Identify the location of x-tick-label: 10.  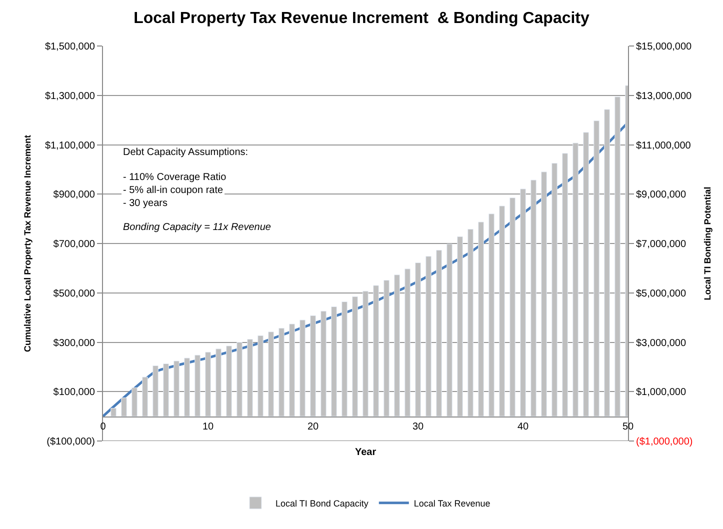
(208, 426).